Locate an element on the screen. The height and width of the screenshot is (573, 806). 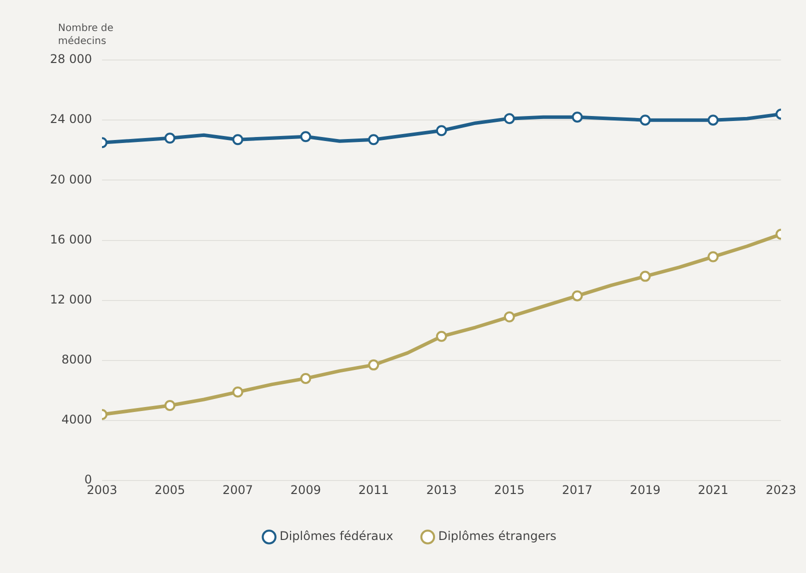
y-tick-label: 24 000 is located at coordinates (71, 119).